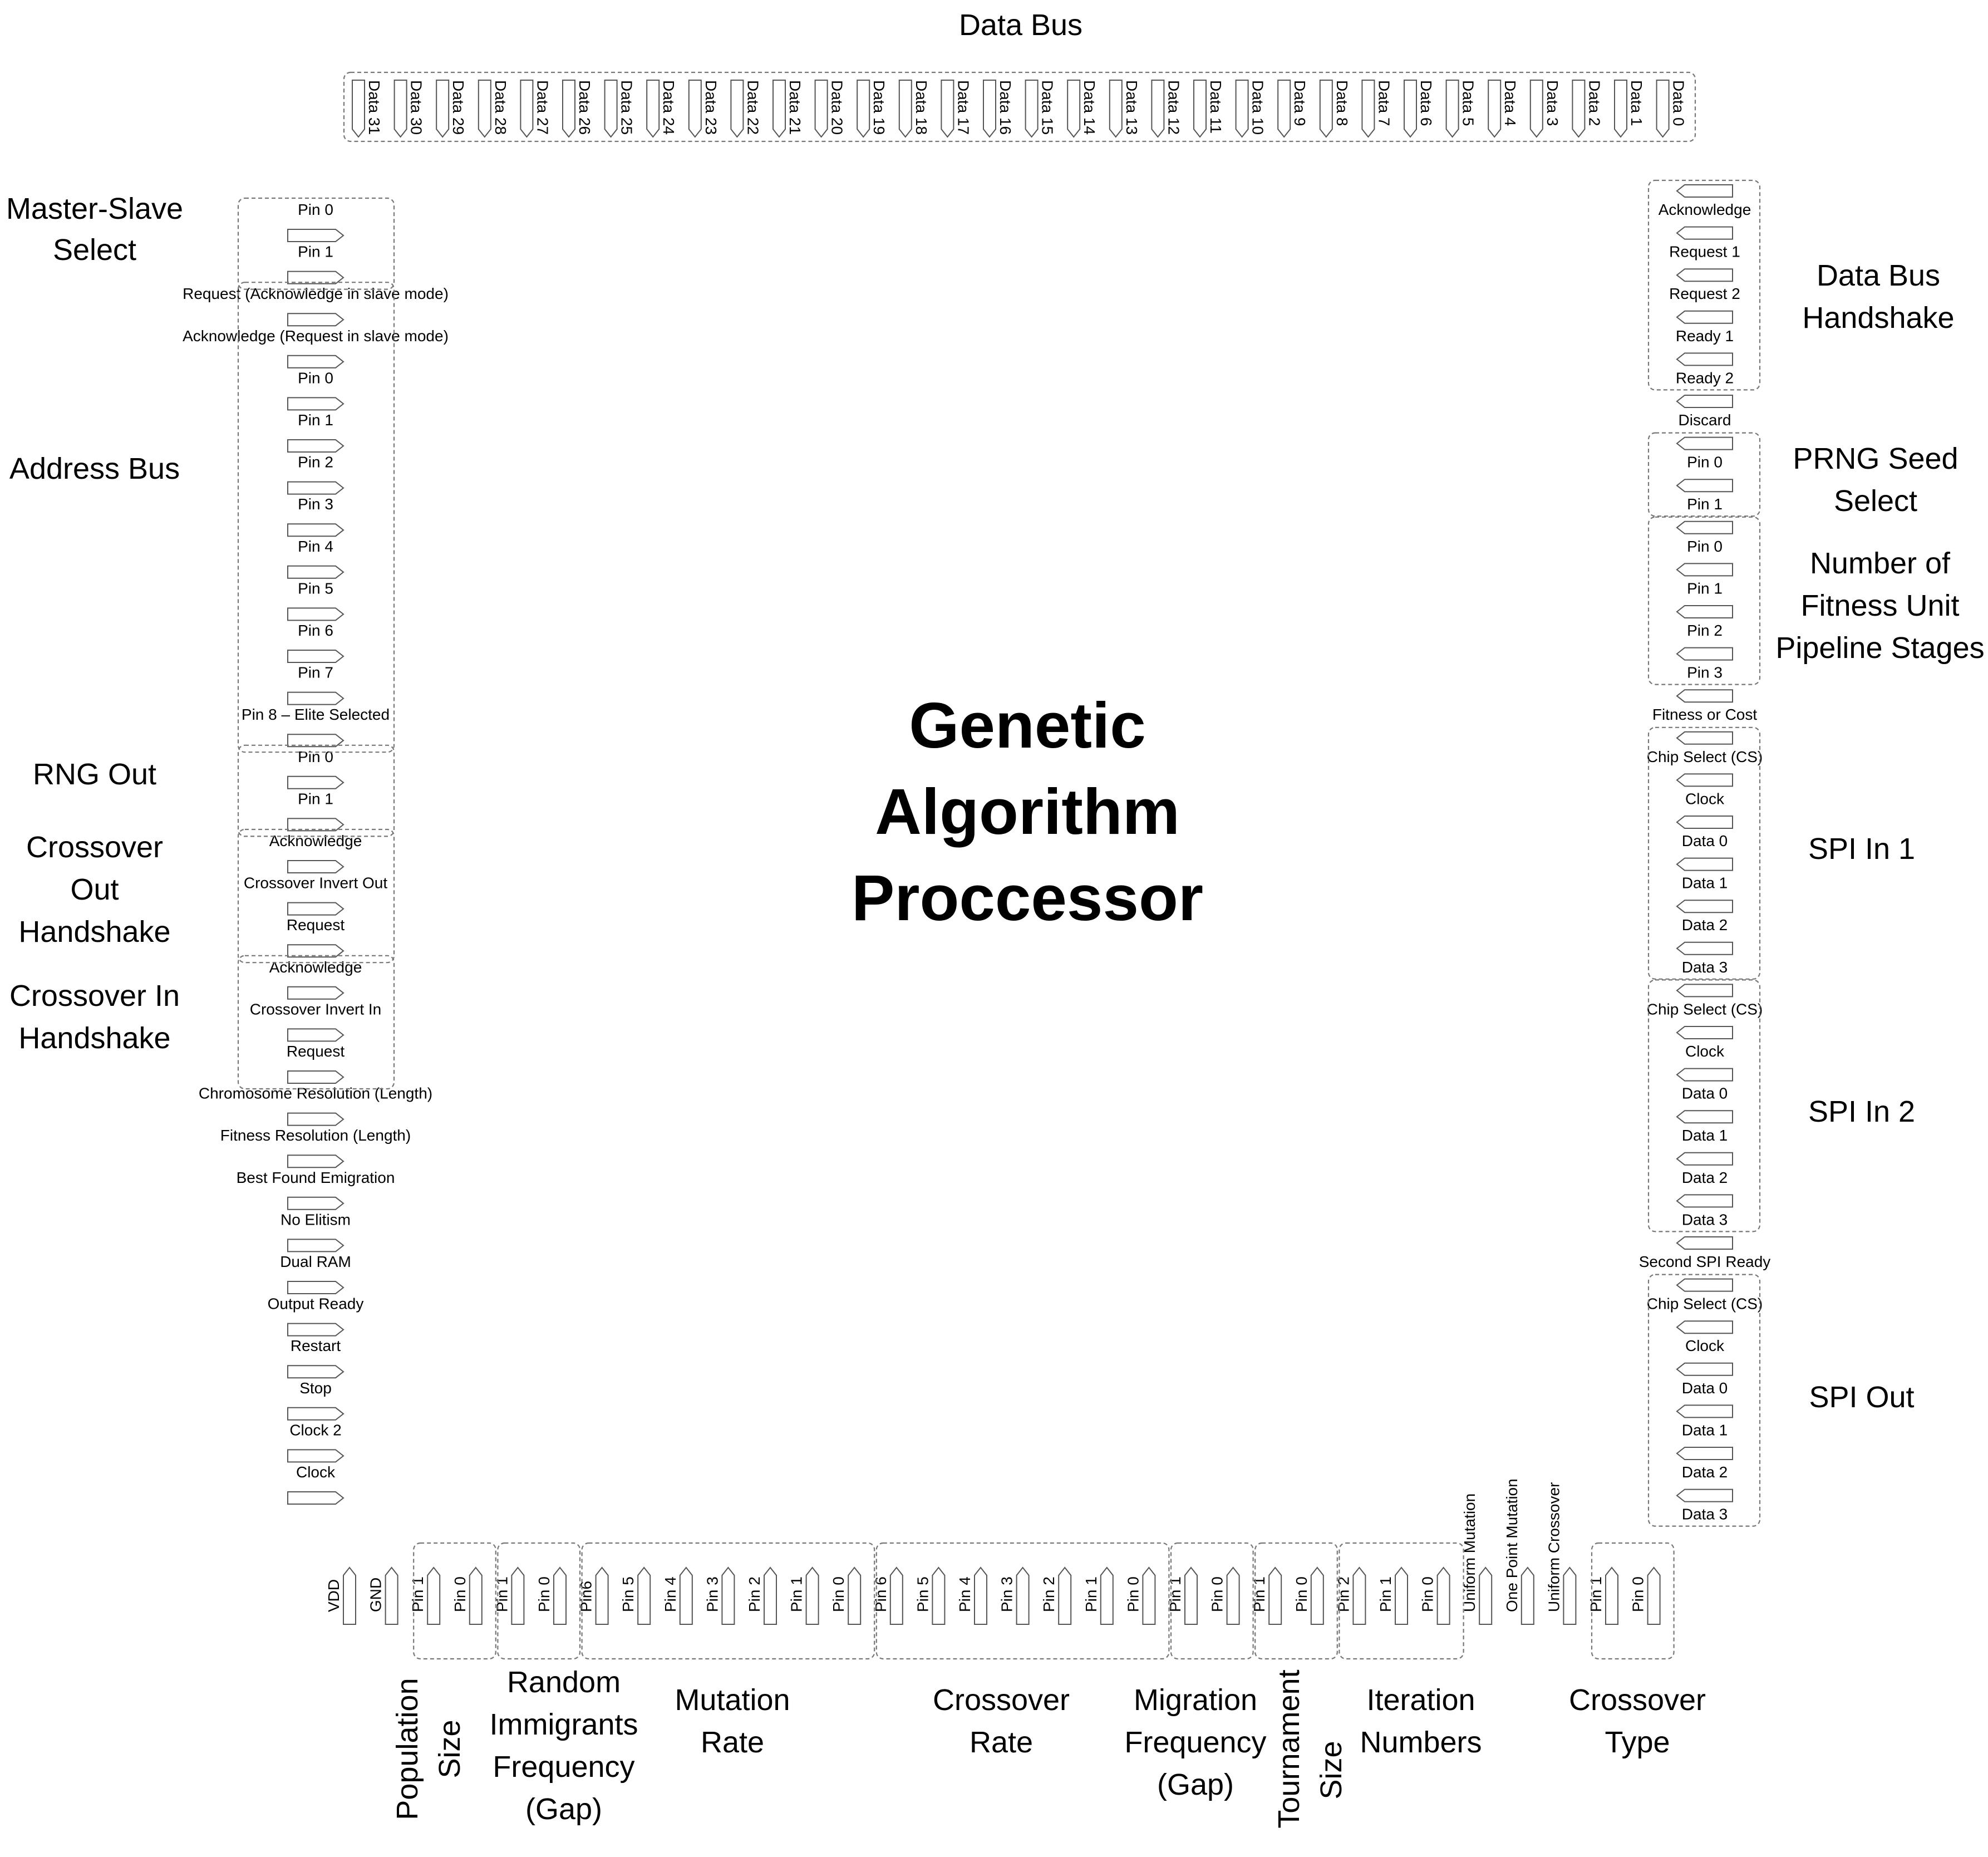 This screenshot has width=1988, height=1857. What do you see at coordinates (1561, 1553) in the screenshot?
I see `bottom-pin: Uniform Crossover` at bounding box center [1561, 1553].